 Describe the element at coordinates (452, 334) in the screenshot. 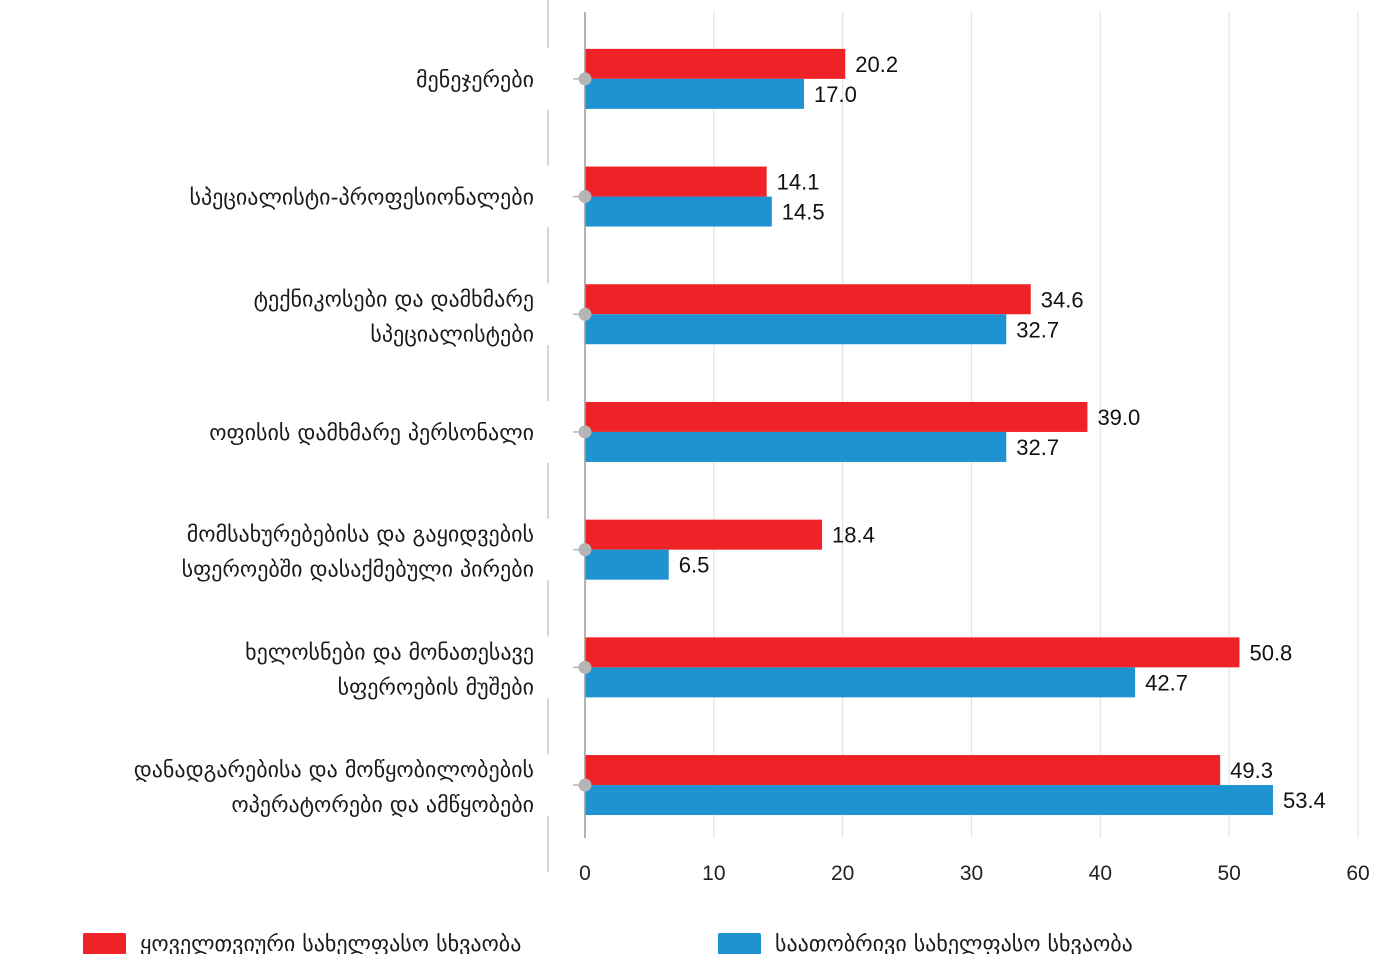

I see `category-label: სპეციალისტები` at that location.